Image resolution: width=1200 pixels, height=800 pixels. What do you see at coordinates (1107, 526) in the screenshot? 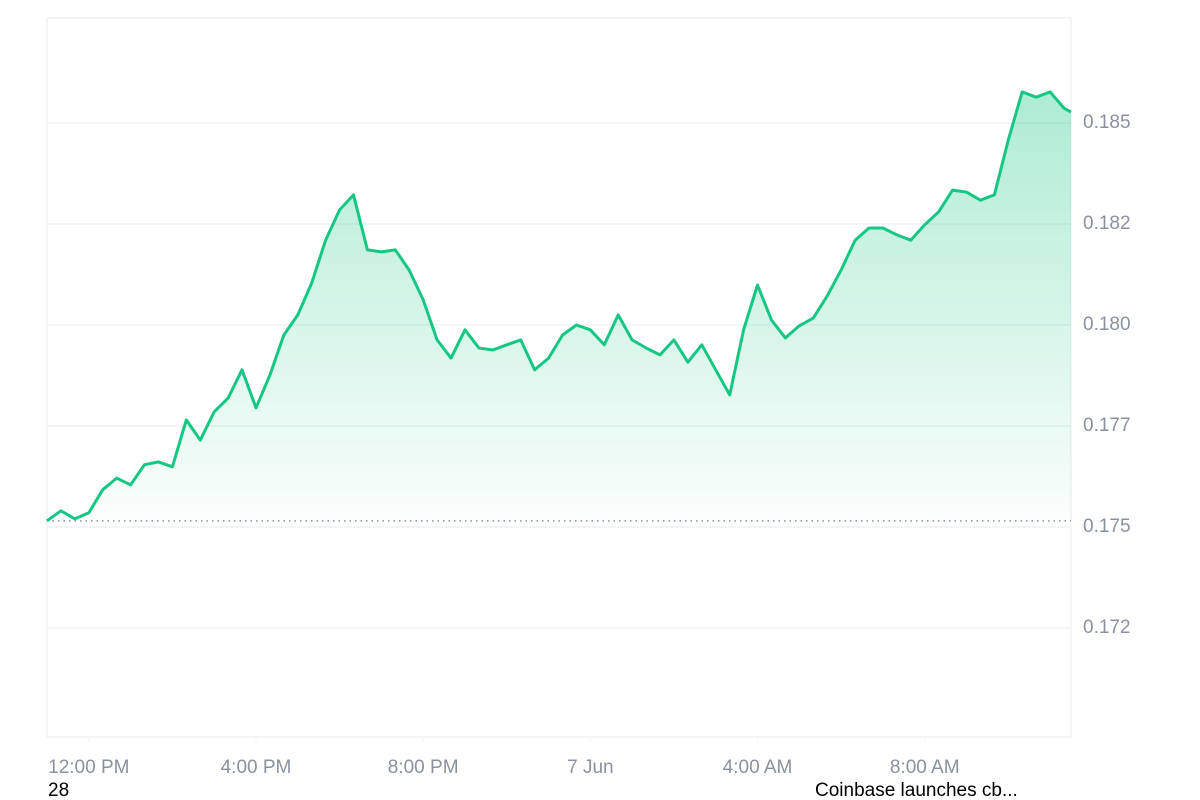
I see `y-tick-label: 0.175` at bounding box center [1107, 526].